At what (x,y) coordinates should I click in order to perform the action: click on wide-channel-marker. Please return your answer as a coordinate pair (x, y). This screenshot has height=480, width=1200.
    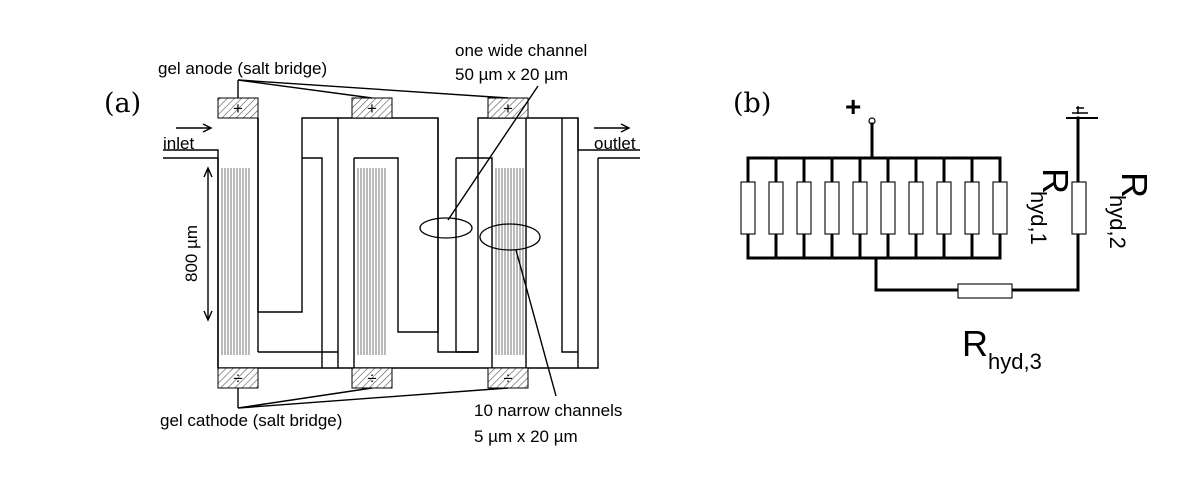
    Looking at the image, I should click on (446, 228).